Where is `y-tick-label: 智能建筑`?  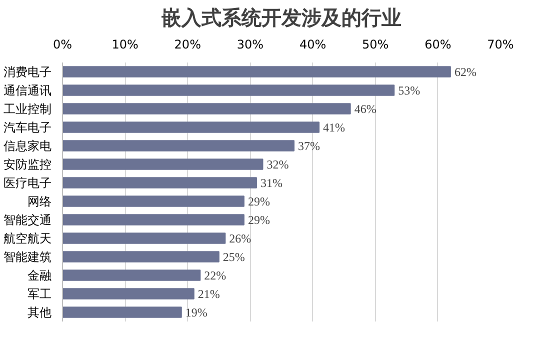 y-tick-label: 智能建筑 is located at coordinates (28, 257).